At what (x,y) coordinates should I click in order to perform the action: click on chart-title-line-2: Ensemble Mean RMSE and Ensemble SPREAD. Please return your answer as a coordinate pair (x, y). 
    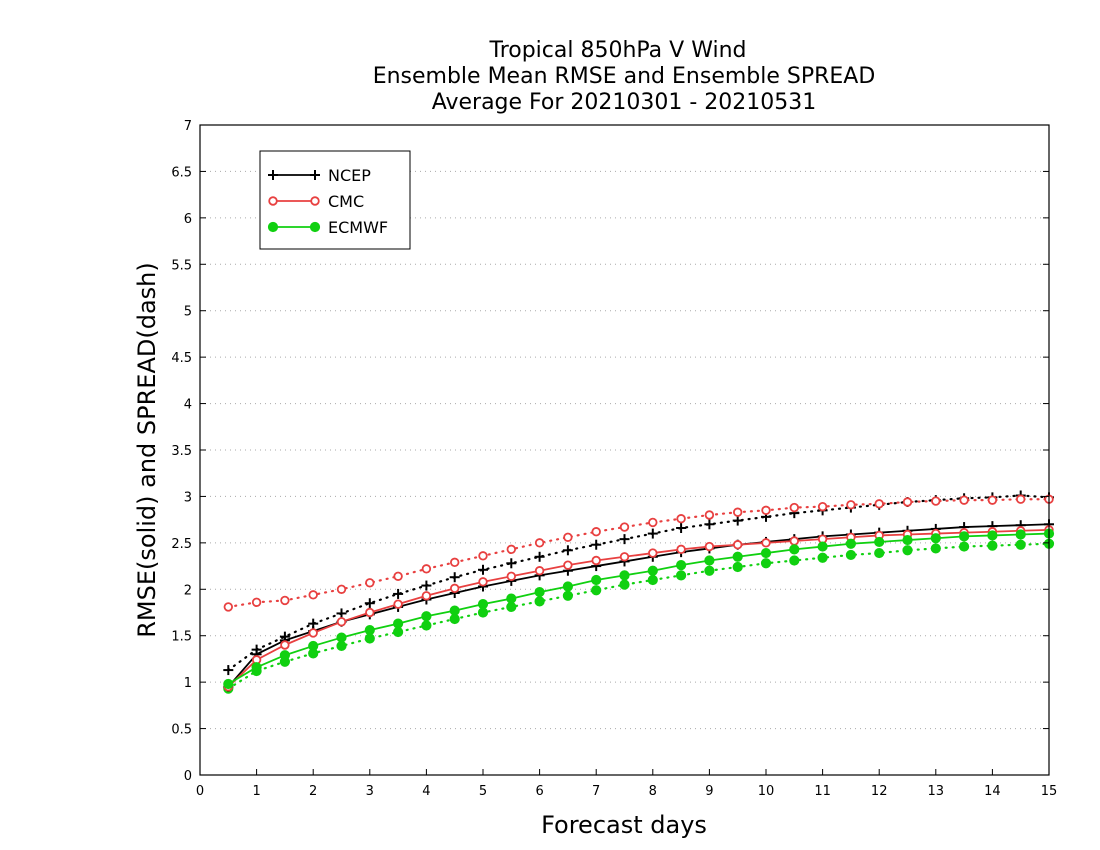
    Looking at the image, I should click on (624, 76).